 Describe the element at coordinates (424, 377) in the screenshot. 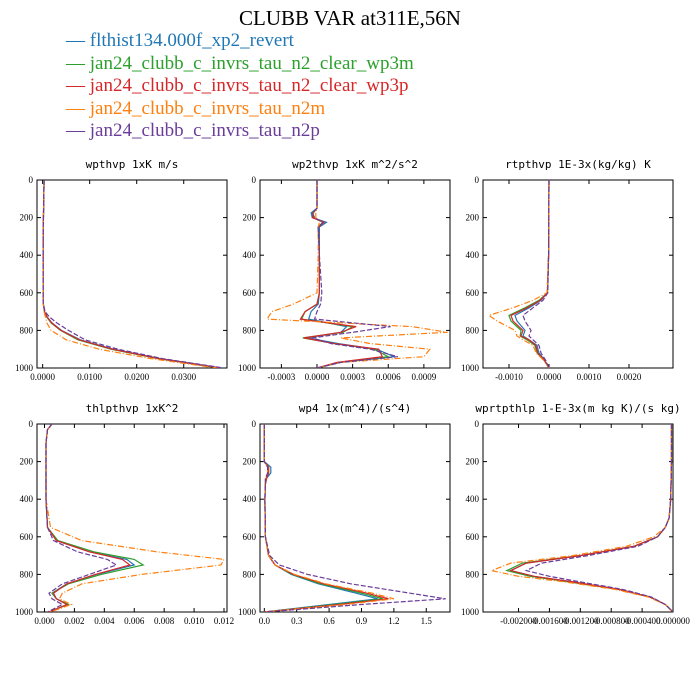

I see `x-tick-label: 0.0009` at that location.